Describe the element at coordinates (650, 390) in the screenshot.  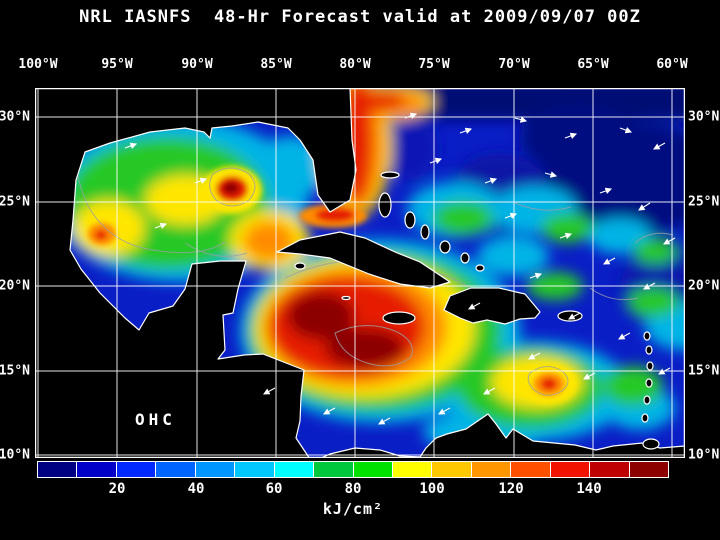
I see `lesser-antilles` at that location.